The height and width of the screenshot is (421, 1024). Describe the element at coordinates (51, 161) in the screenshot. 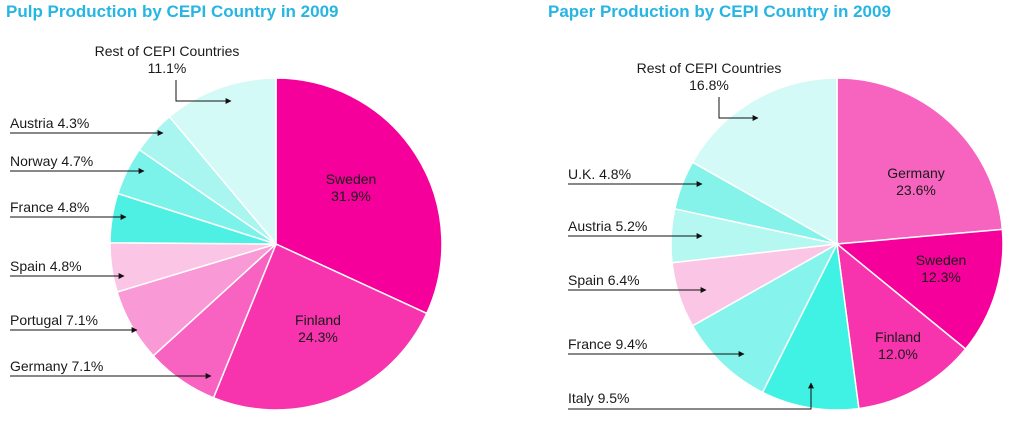

I see `pulp-label-norway: Norway 4.7%` at that location.